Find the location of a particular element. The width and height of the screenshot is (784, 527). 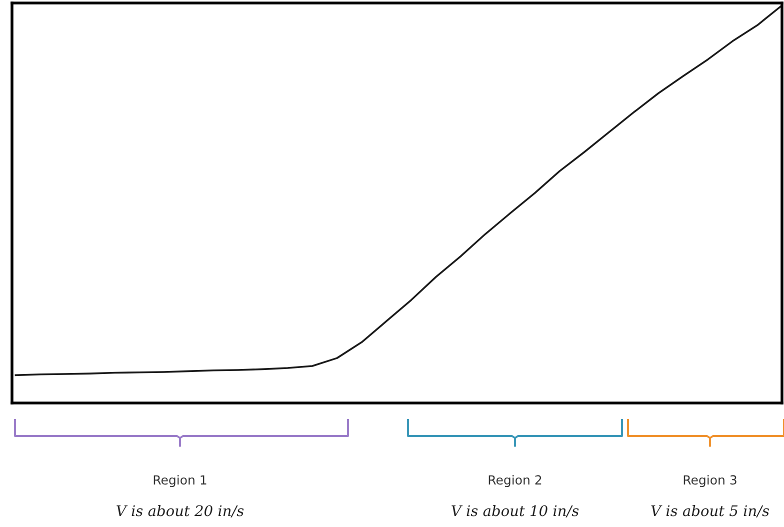

text: V is about 5 in/s is located at coordinates (710, 511).